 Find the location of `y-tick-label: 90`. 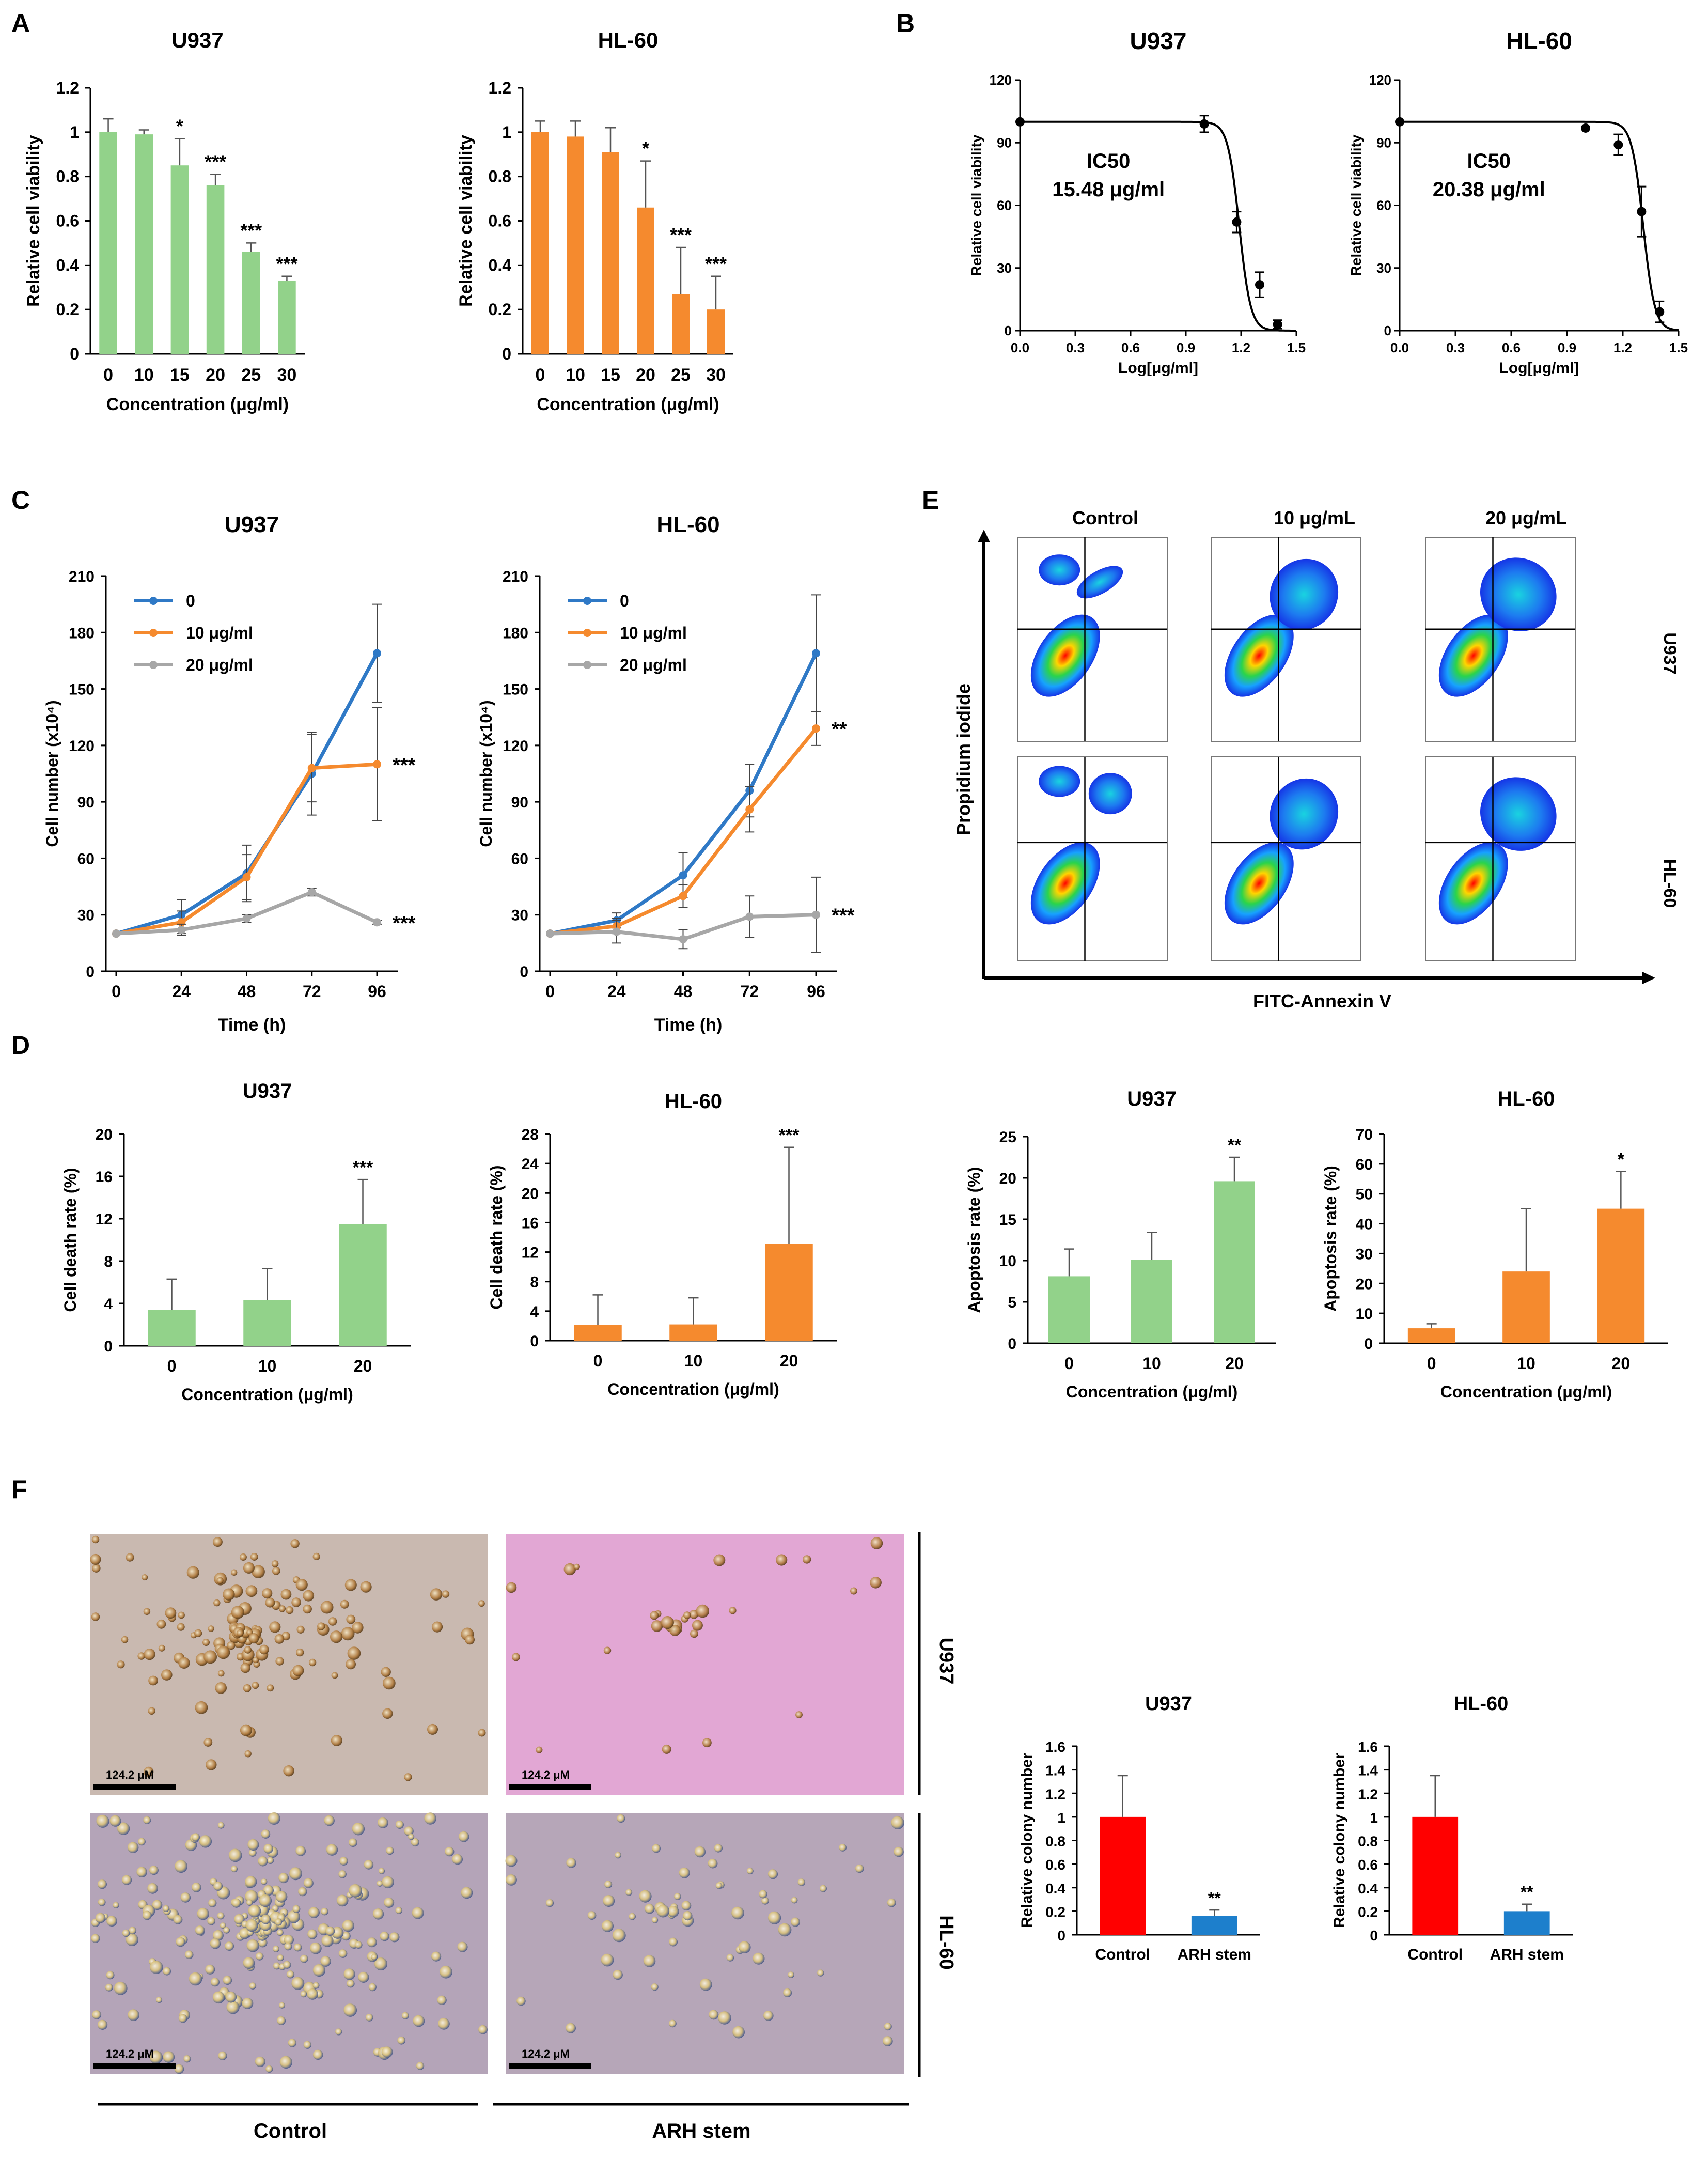

y-tick-label: 90 is located at coordinates (519, 802).